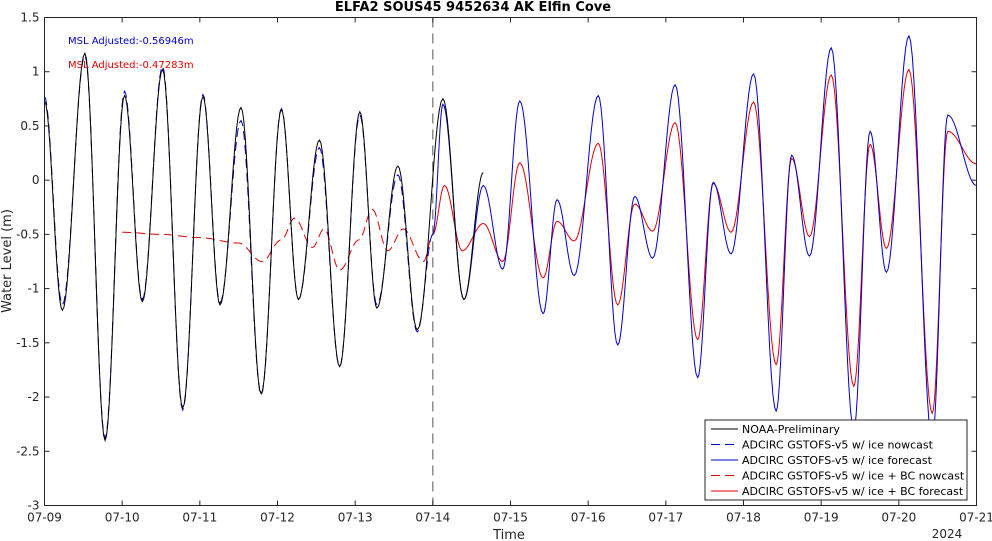 This screenshot has width=992, height=541. I want to click on x-year-label: 2024, so click(947, 534).